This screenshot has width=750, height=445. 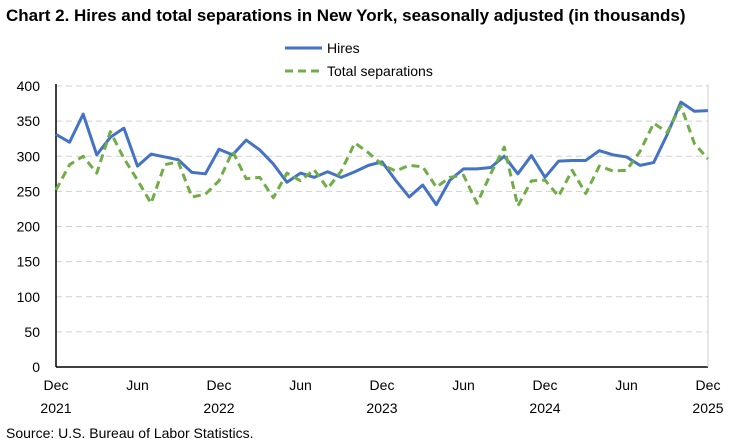 I want to click on x-tick-year: 2023, so click(x=381, y=408).